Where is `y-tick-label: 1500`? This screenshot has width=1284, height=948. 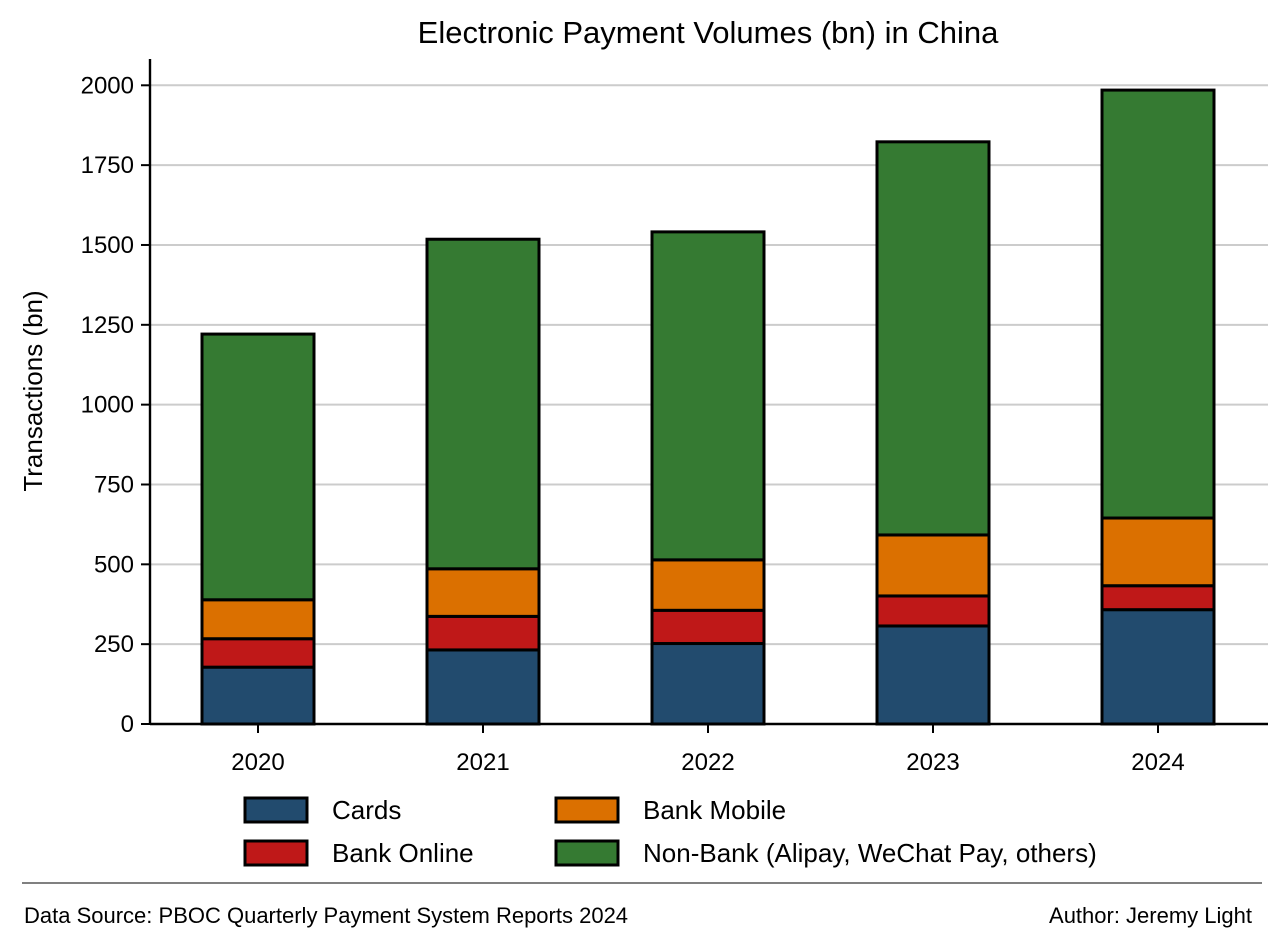
y-tick-label: 1500 is located at coordinates (107, 245).